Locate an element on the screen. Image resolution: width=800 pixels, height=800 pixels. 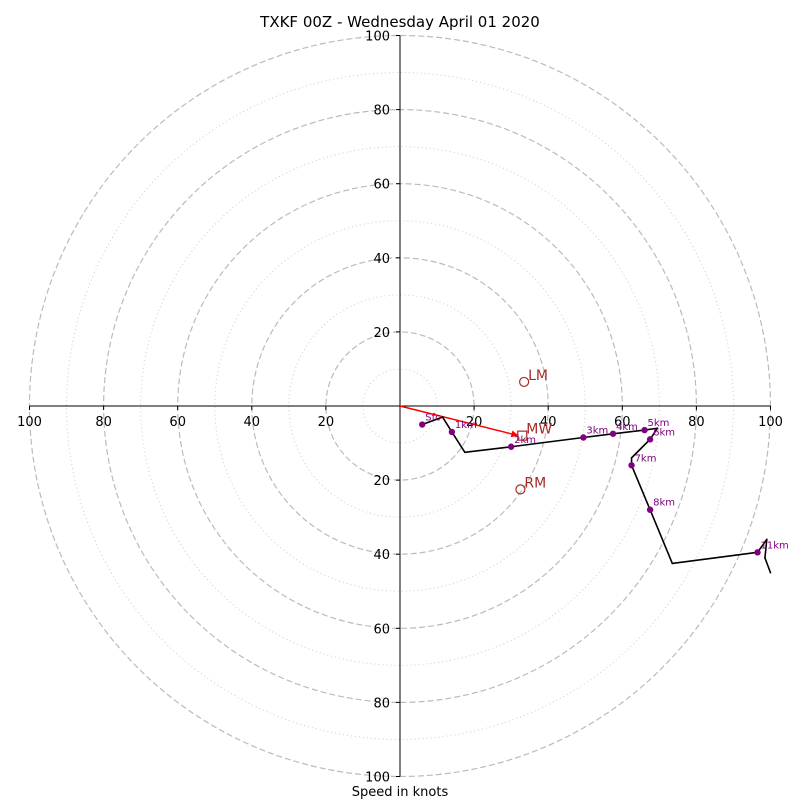
mean-wind-vector is located at coordinates (459, 421).